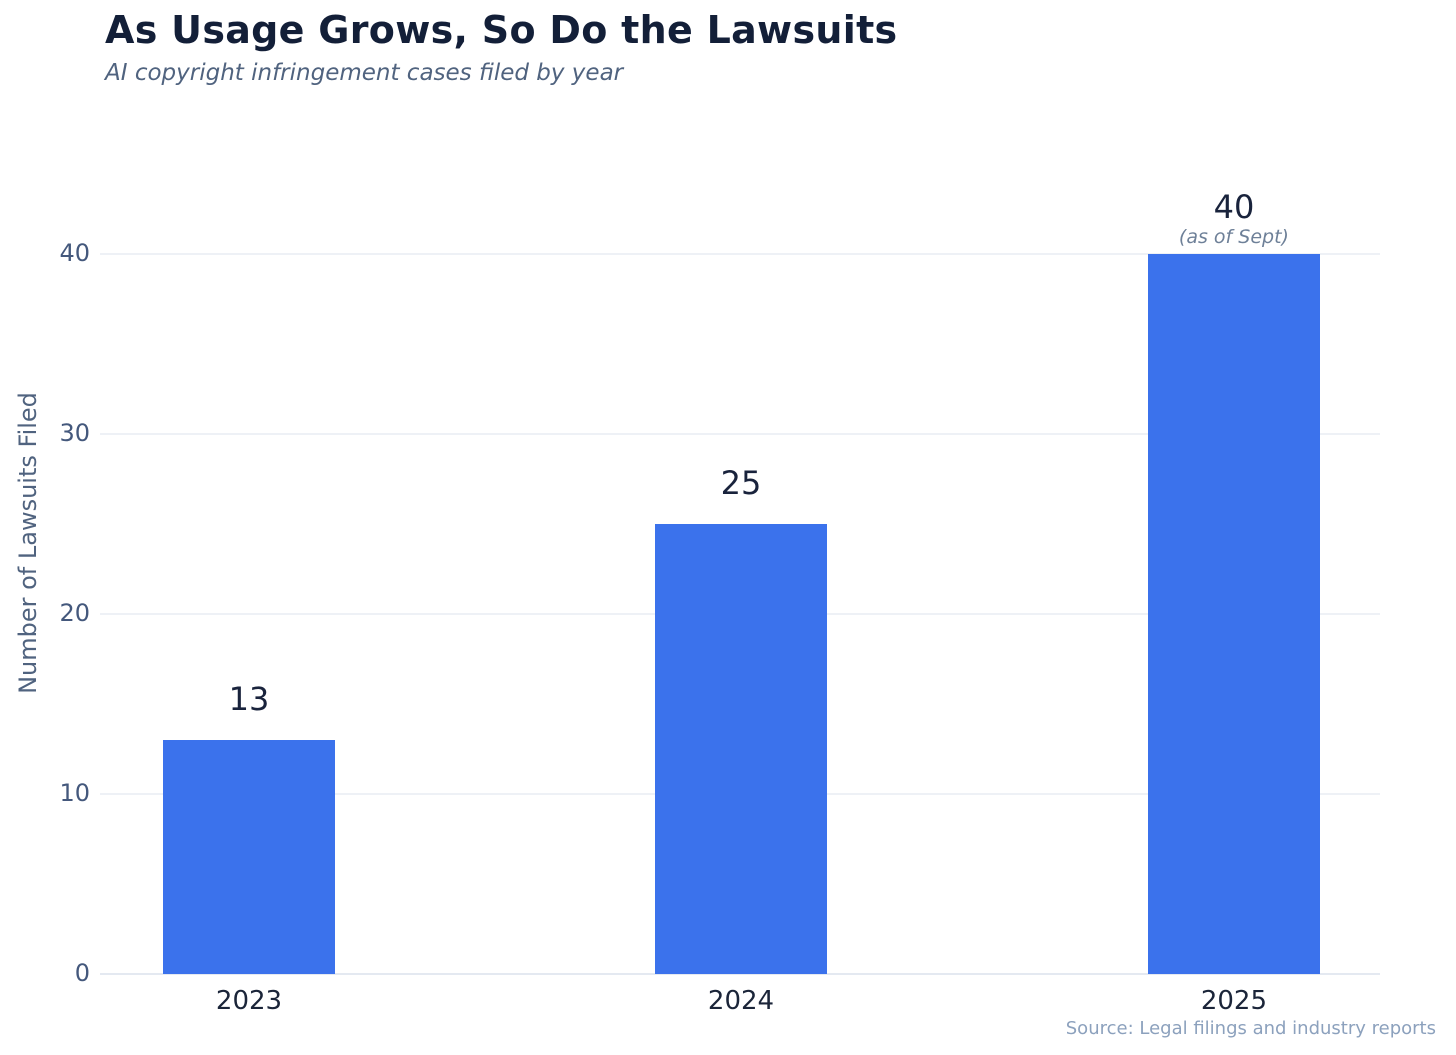  Describe the element at coordinates (1234, 1001) in the screenshot. I see `x-tick-label-2025: 2025` at that location.